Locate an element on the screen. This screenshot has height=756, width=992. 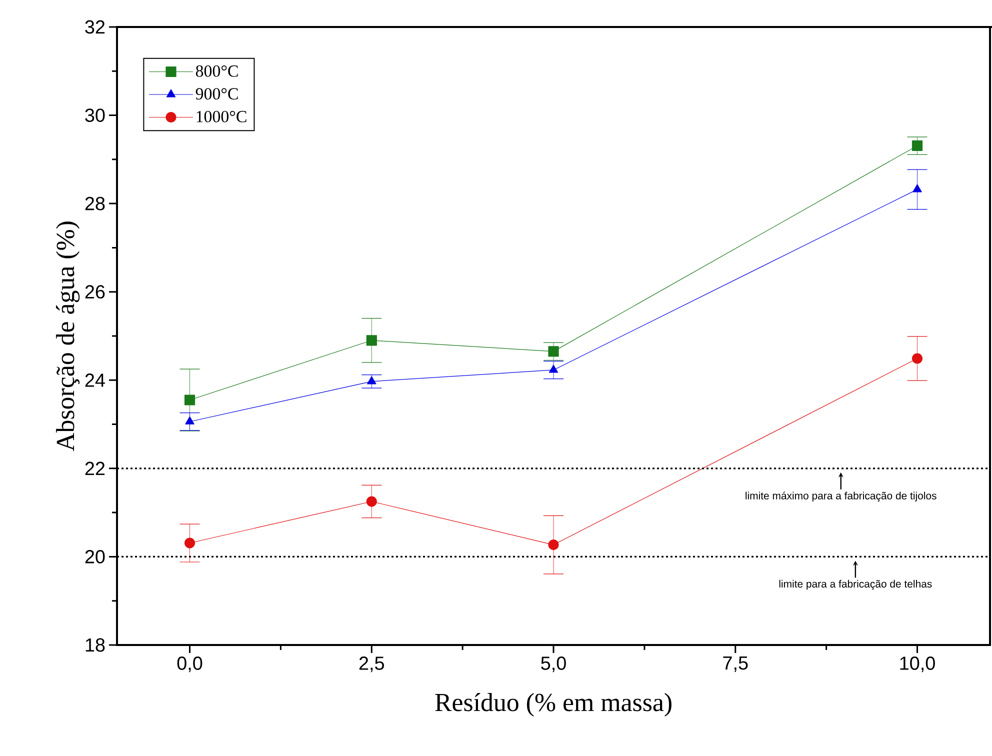
y-tick-label: 22 is located at coordinates (95, 469).